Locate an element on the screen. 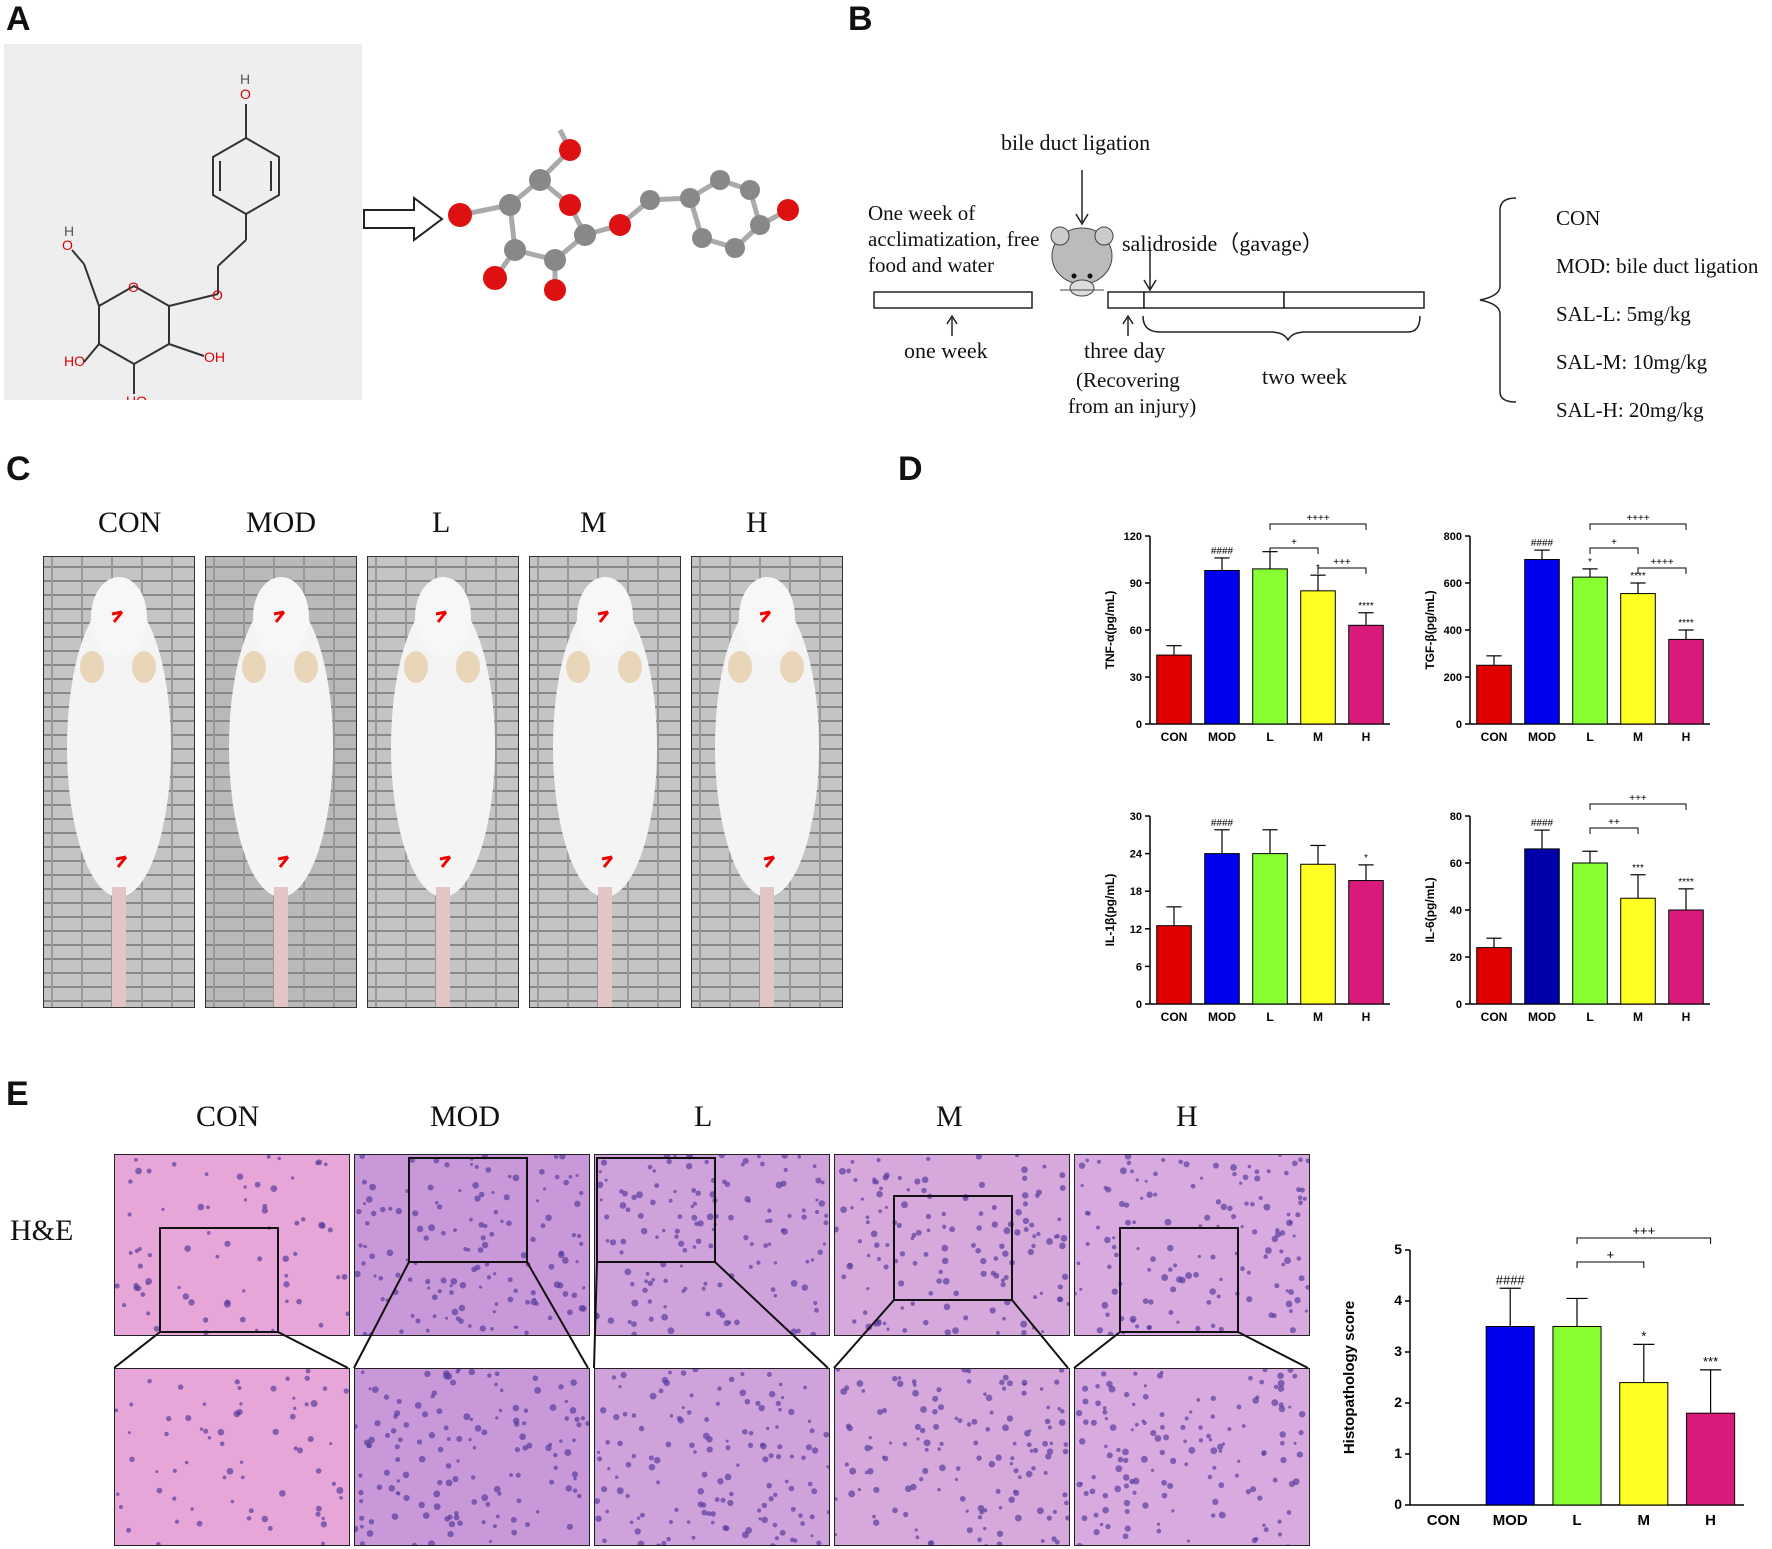  group-sal-l: SAL-L: 5mg/kg is located at coordinates (1623, 314).